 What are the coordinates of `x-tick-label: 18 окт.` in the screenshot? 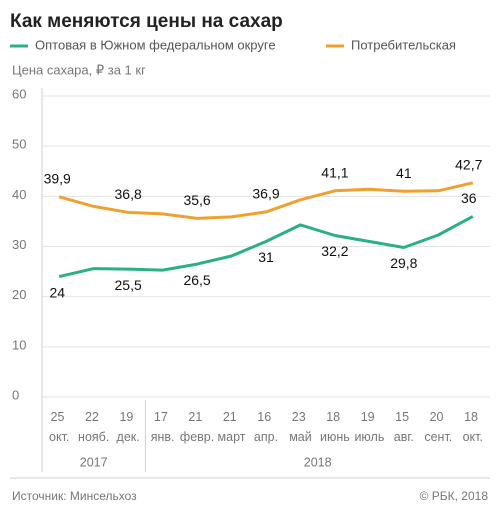 It's located at (473, 427).